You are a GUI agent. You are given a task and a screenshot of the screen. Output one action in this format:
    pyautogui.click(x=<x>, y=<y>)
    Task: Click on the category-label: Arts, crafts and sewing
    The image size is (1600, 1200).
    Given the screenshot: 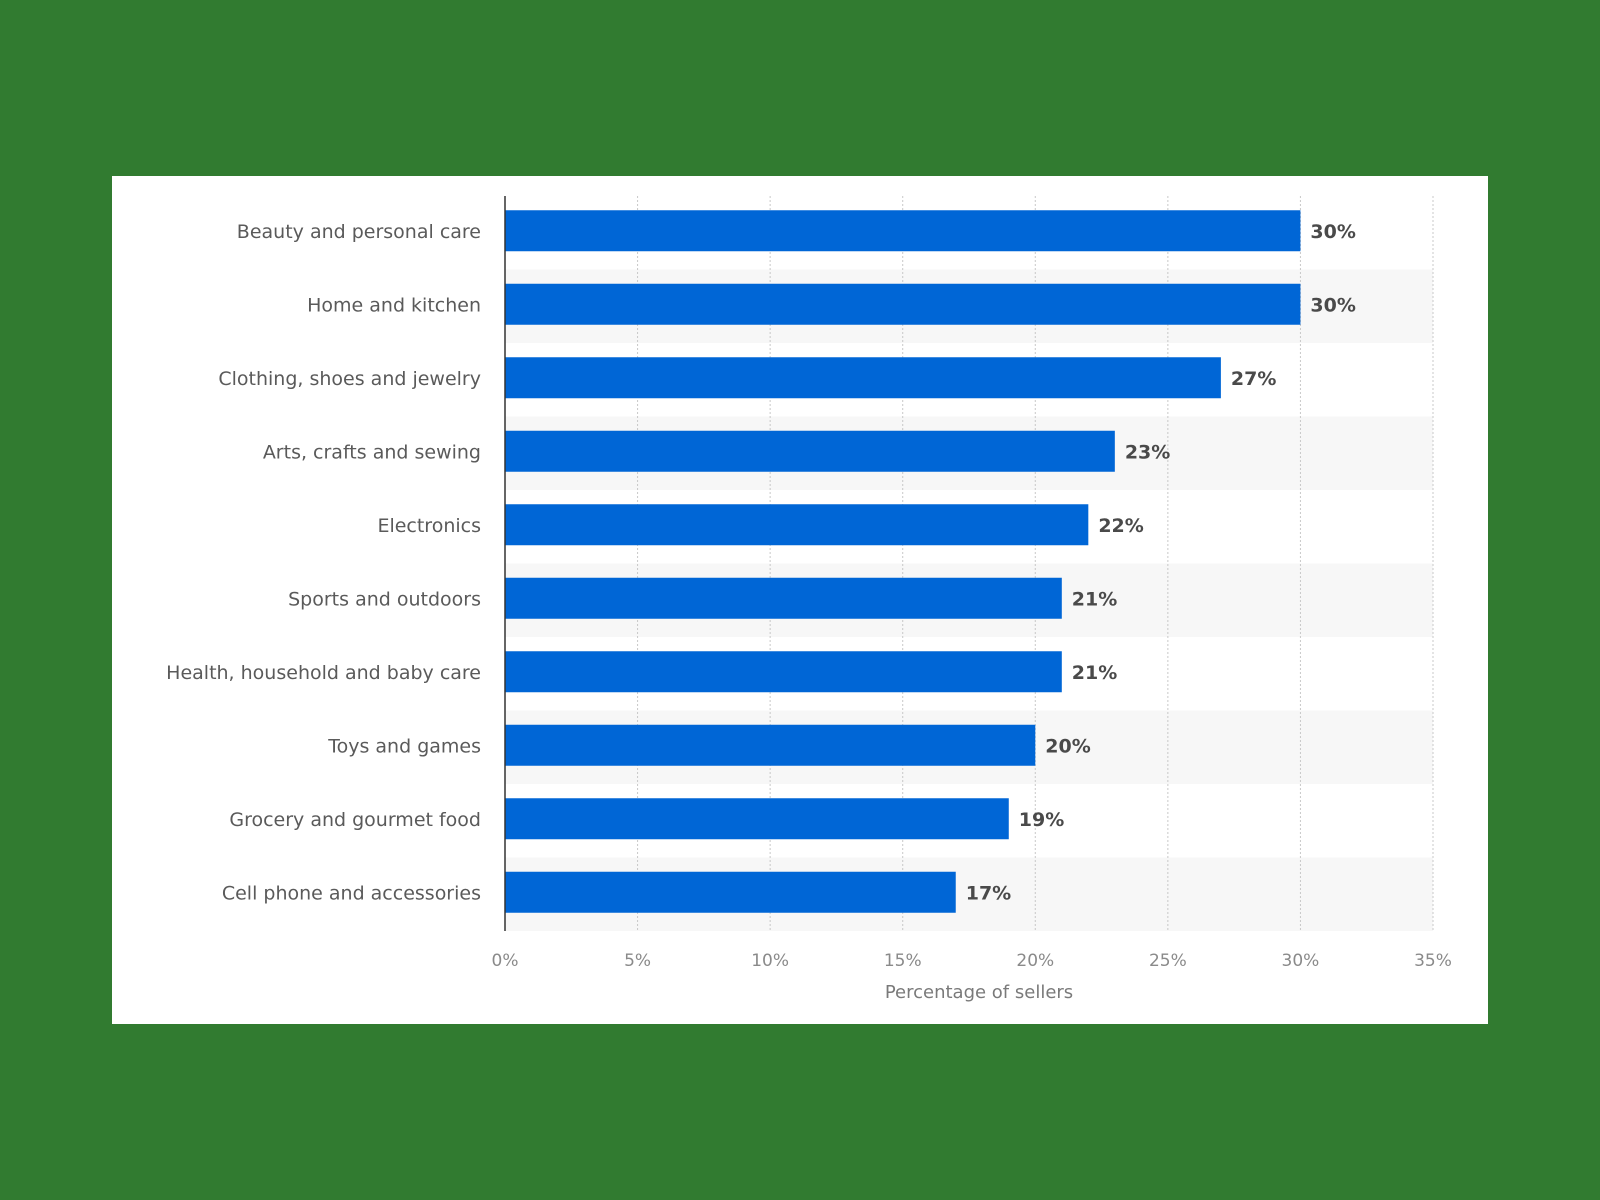 What is the action you would take?
    pyautogui.click(x=372, y=452)
    